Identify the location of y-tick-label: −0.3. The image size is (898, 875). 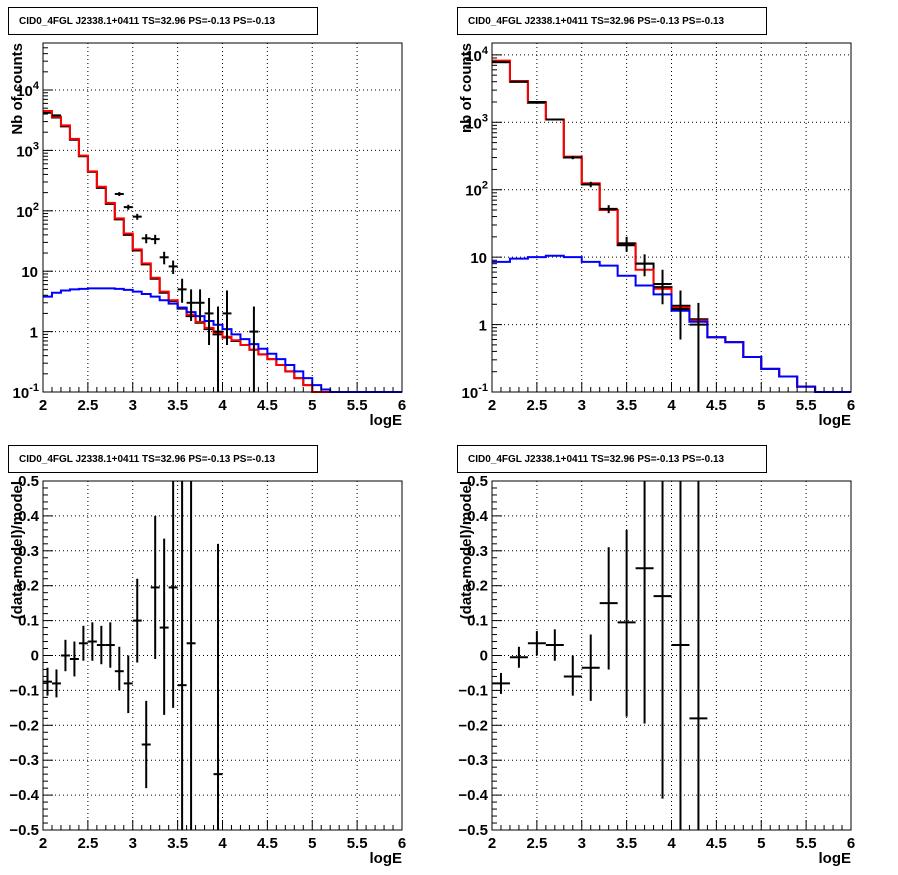
(24, 760).